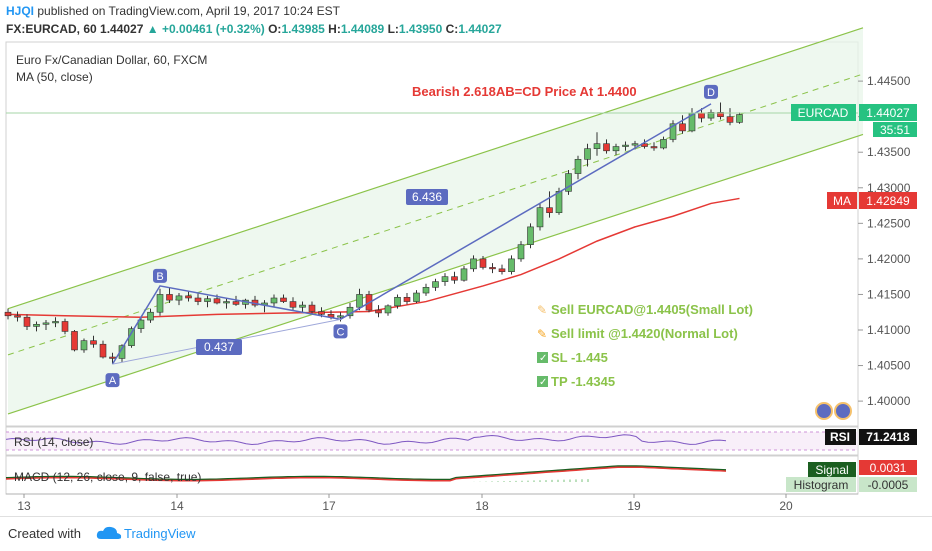 The width and height of the screenshot is (932, 551). Describe the element at coordinates (53, 442) in the screenshot. I see `rsi-legend: RSI (14, close)` at that location.